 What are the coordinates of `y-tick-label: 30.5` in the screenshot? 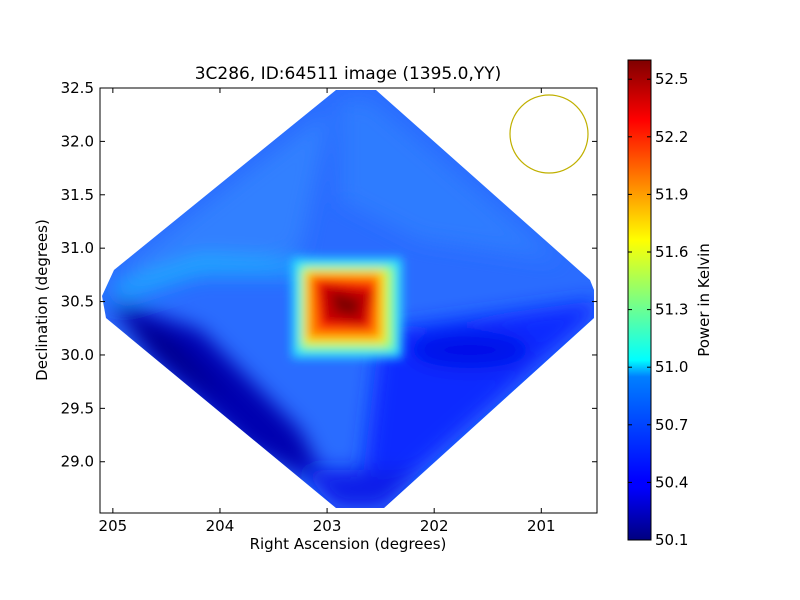 It's located at (77, 302).